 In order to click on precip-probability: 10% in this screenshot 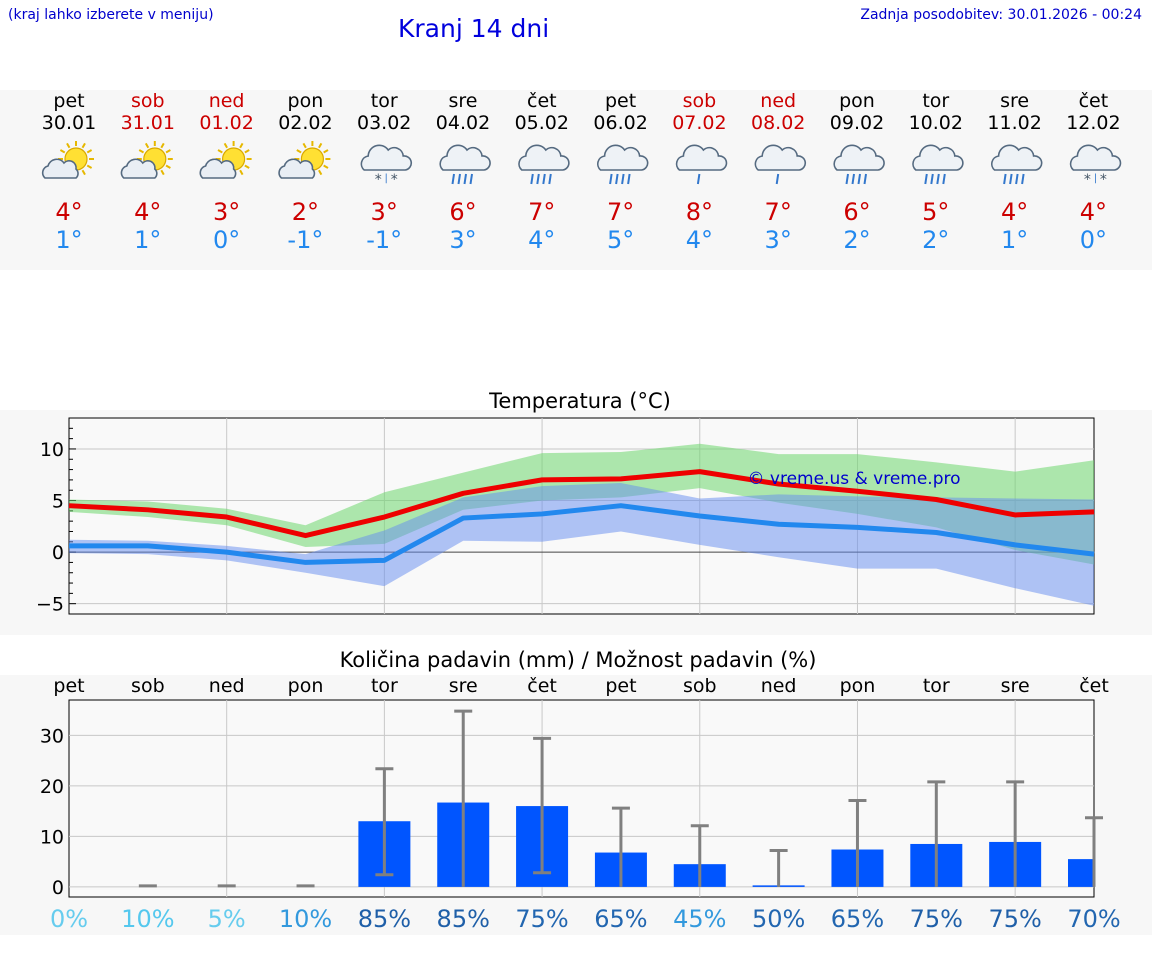, I will do `click(147, 919)`.